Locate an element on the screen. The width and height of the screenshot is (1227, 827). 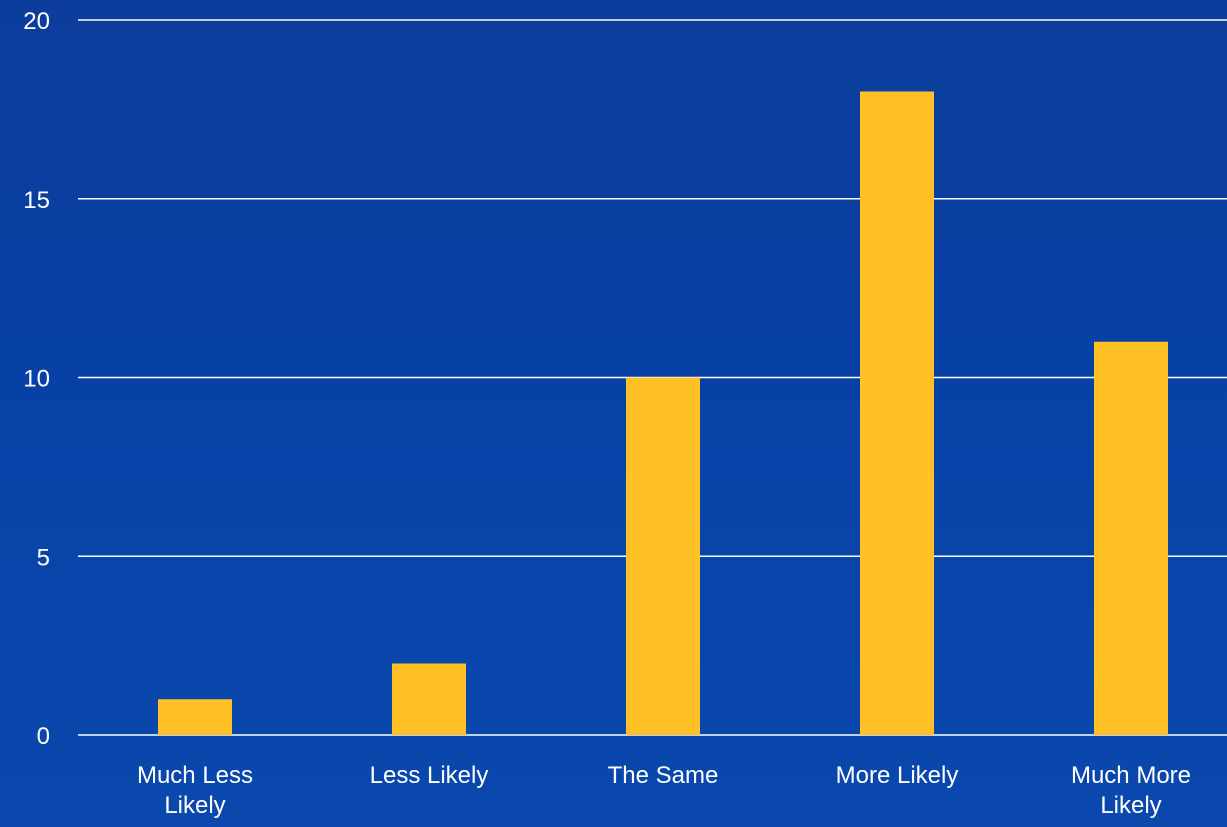
x-category-label: The Same is located at coordinates (663, 775).